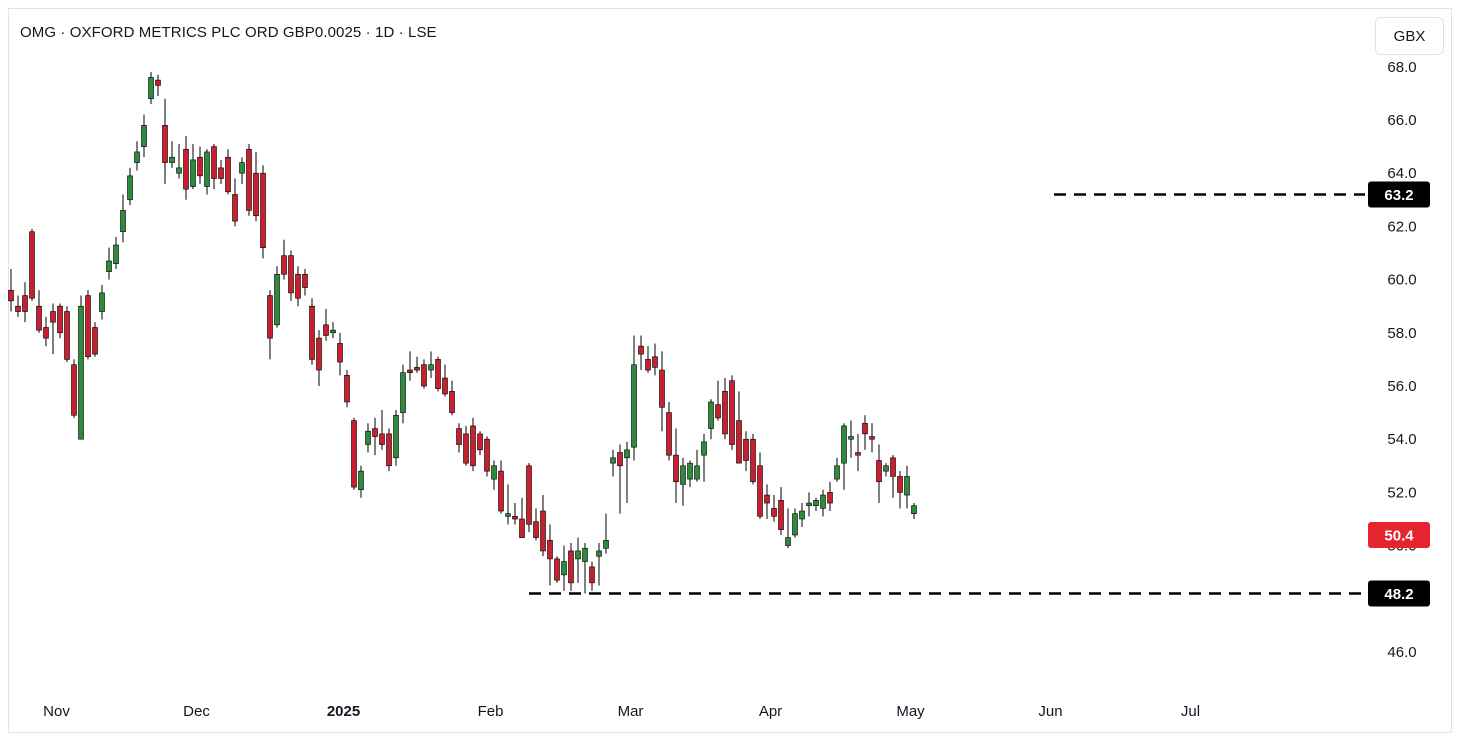  I want to click on currency-button: GBX, so click(1409, 36).